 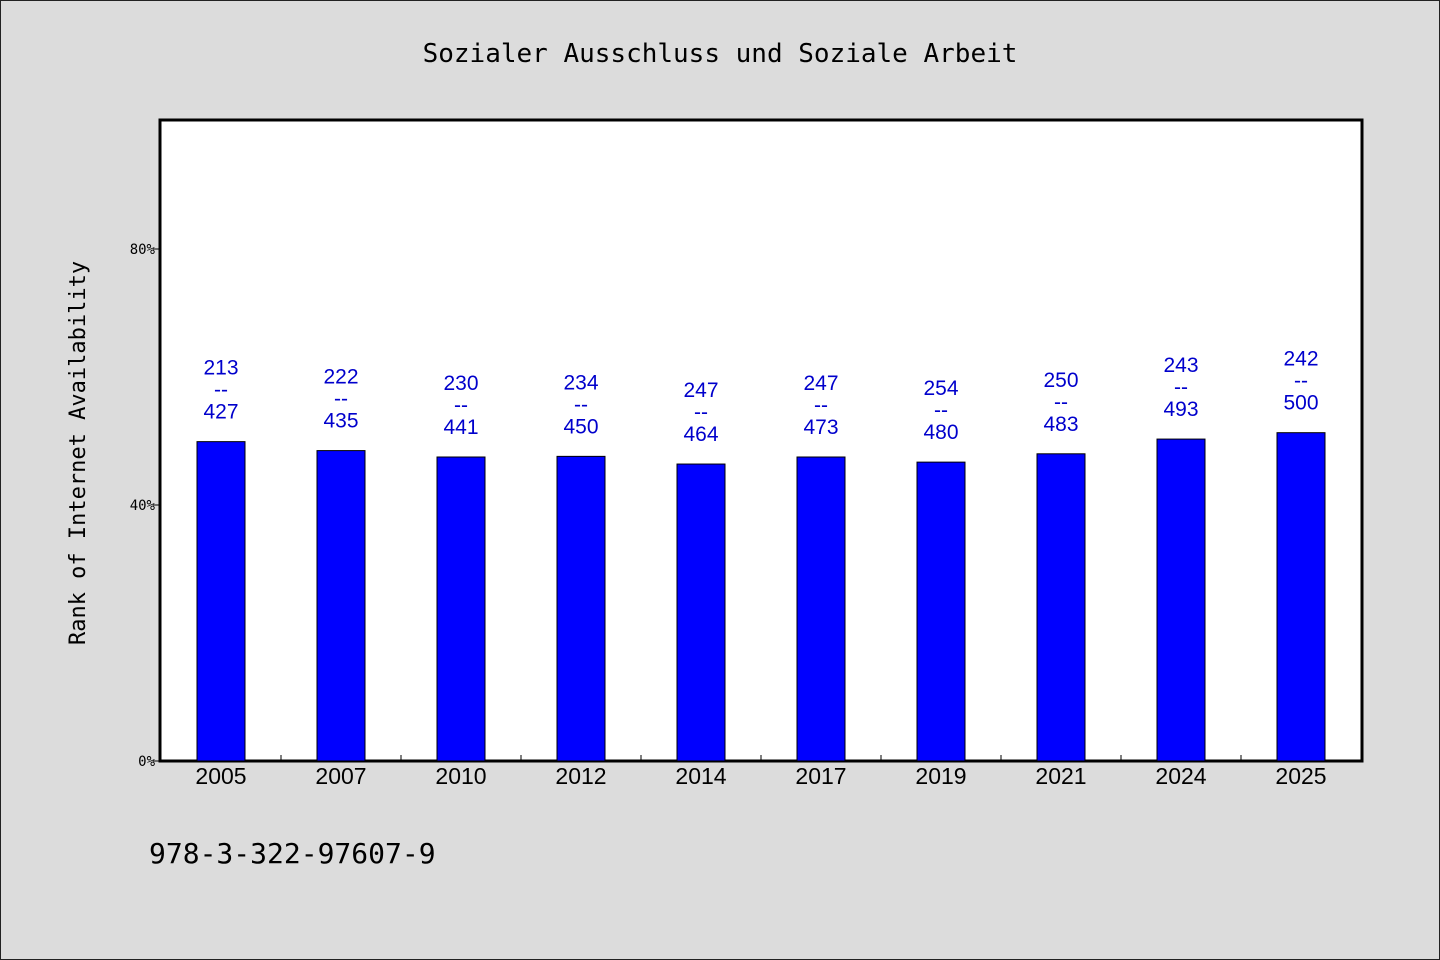 What do you see at coordinates (143, 250) in the screenshot?
I see `y-tick-label: 80%` at bounding box center [143, 250].